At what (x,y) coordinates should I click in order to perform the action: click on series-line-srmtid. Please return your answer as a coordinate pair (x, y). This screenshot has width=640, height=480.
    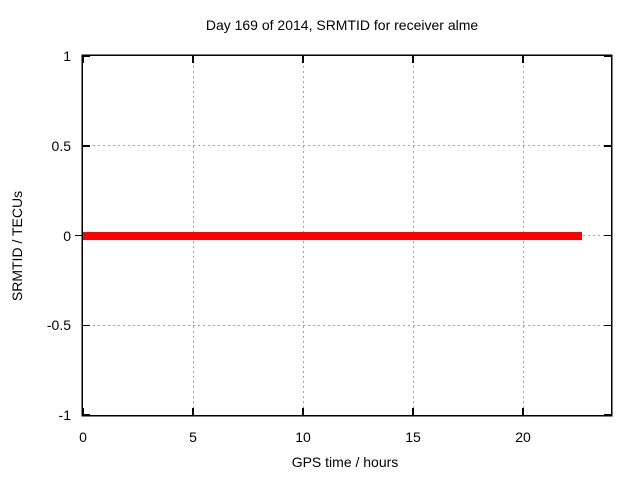
    Looking at the image, I should click on (333, 235).